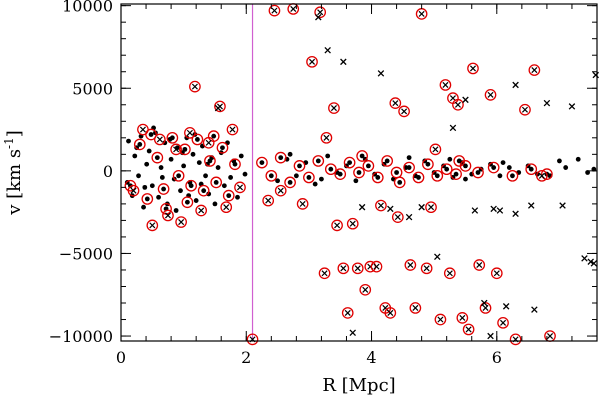 This screenshot has height=400, width=600. Describe the element at coordinates (371, 357) in the screenshot. I see `x-tick-label: 4` at that location.